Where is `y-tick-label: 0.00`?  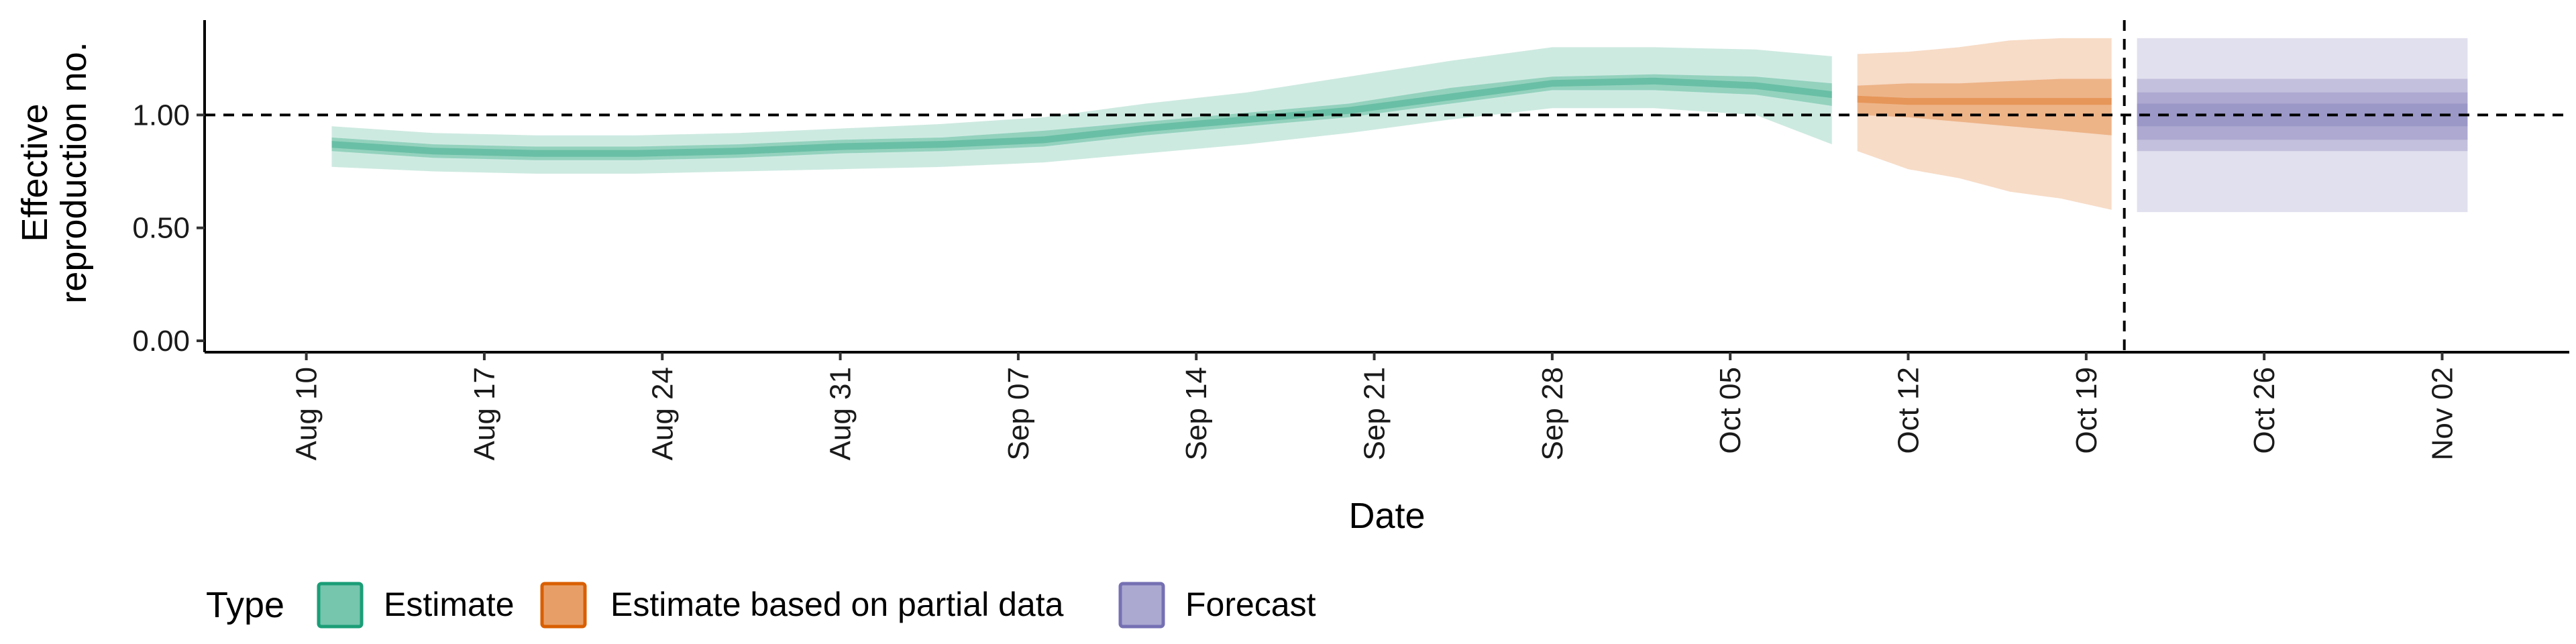
y-tick-label: 0.00 is located at coordinates (161, 341).